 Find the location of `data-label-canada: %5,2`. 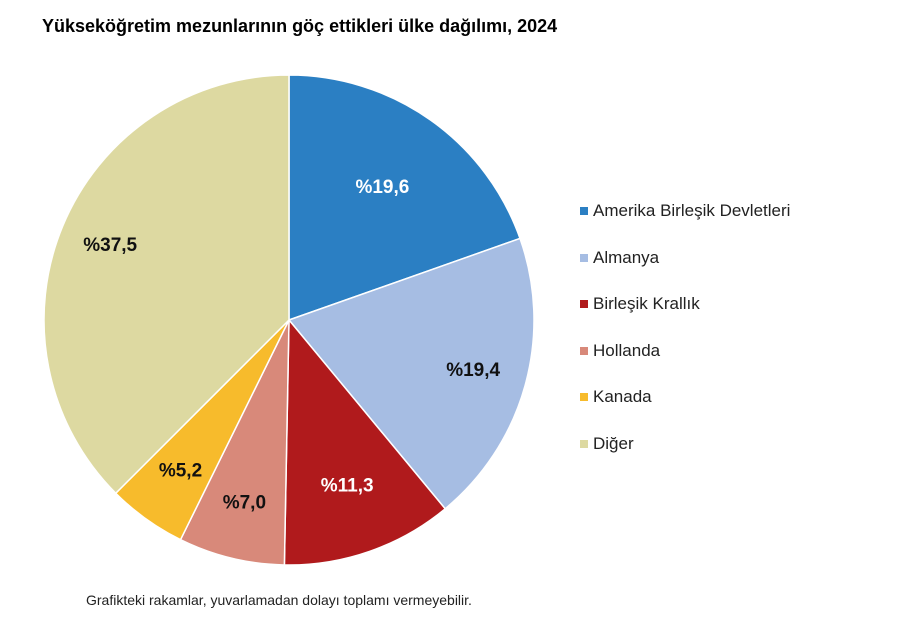

data-label-canada: %5,2 is located at coordinates (180, 470).